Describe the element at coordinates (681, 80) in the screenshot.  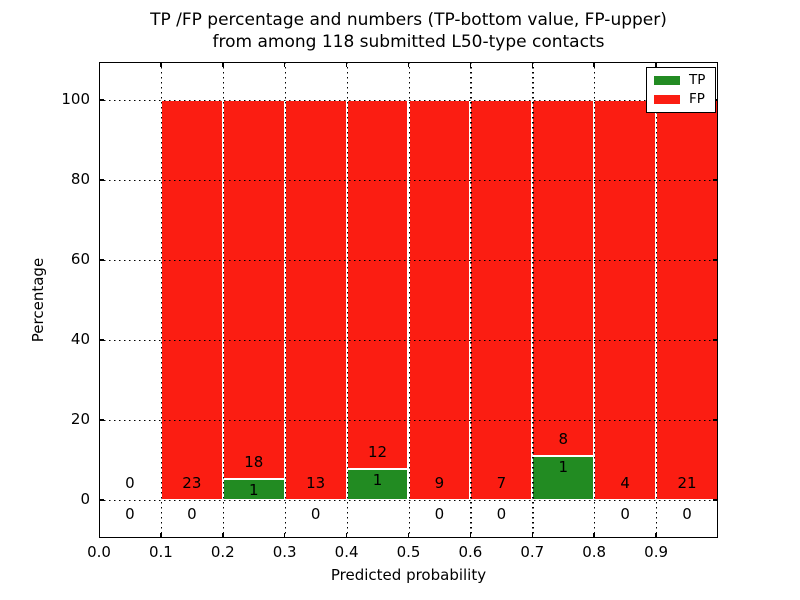
I see `legend-item-tp: TP` at that location.